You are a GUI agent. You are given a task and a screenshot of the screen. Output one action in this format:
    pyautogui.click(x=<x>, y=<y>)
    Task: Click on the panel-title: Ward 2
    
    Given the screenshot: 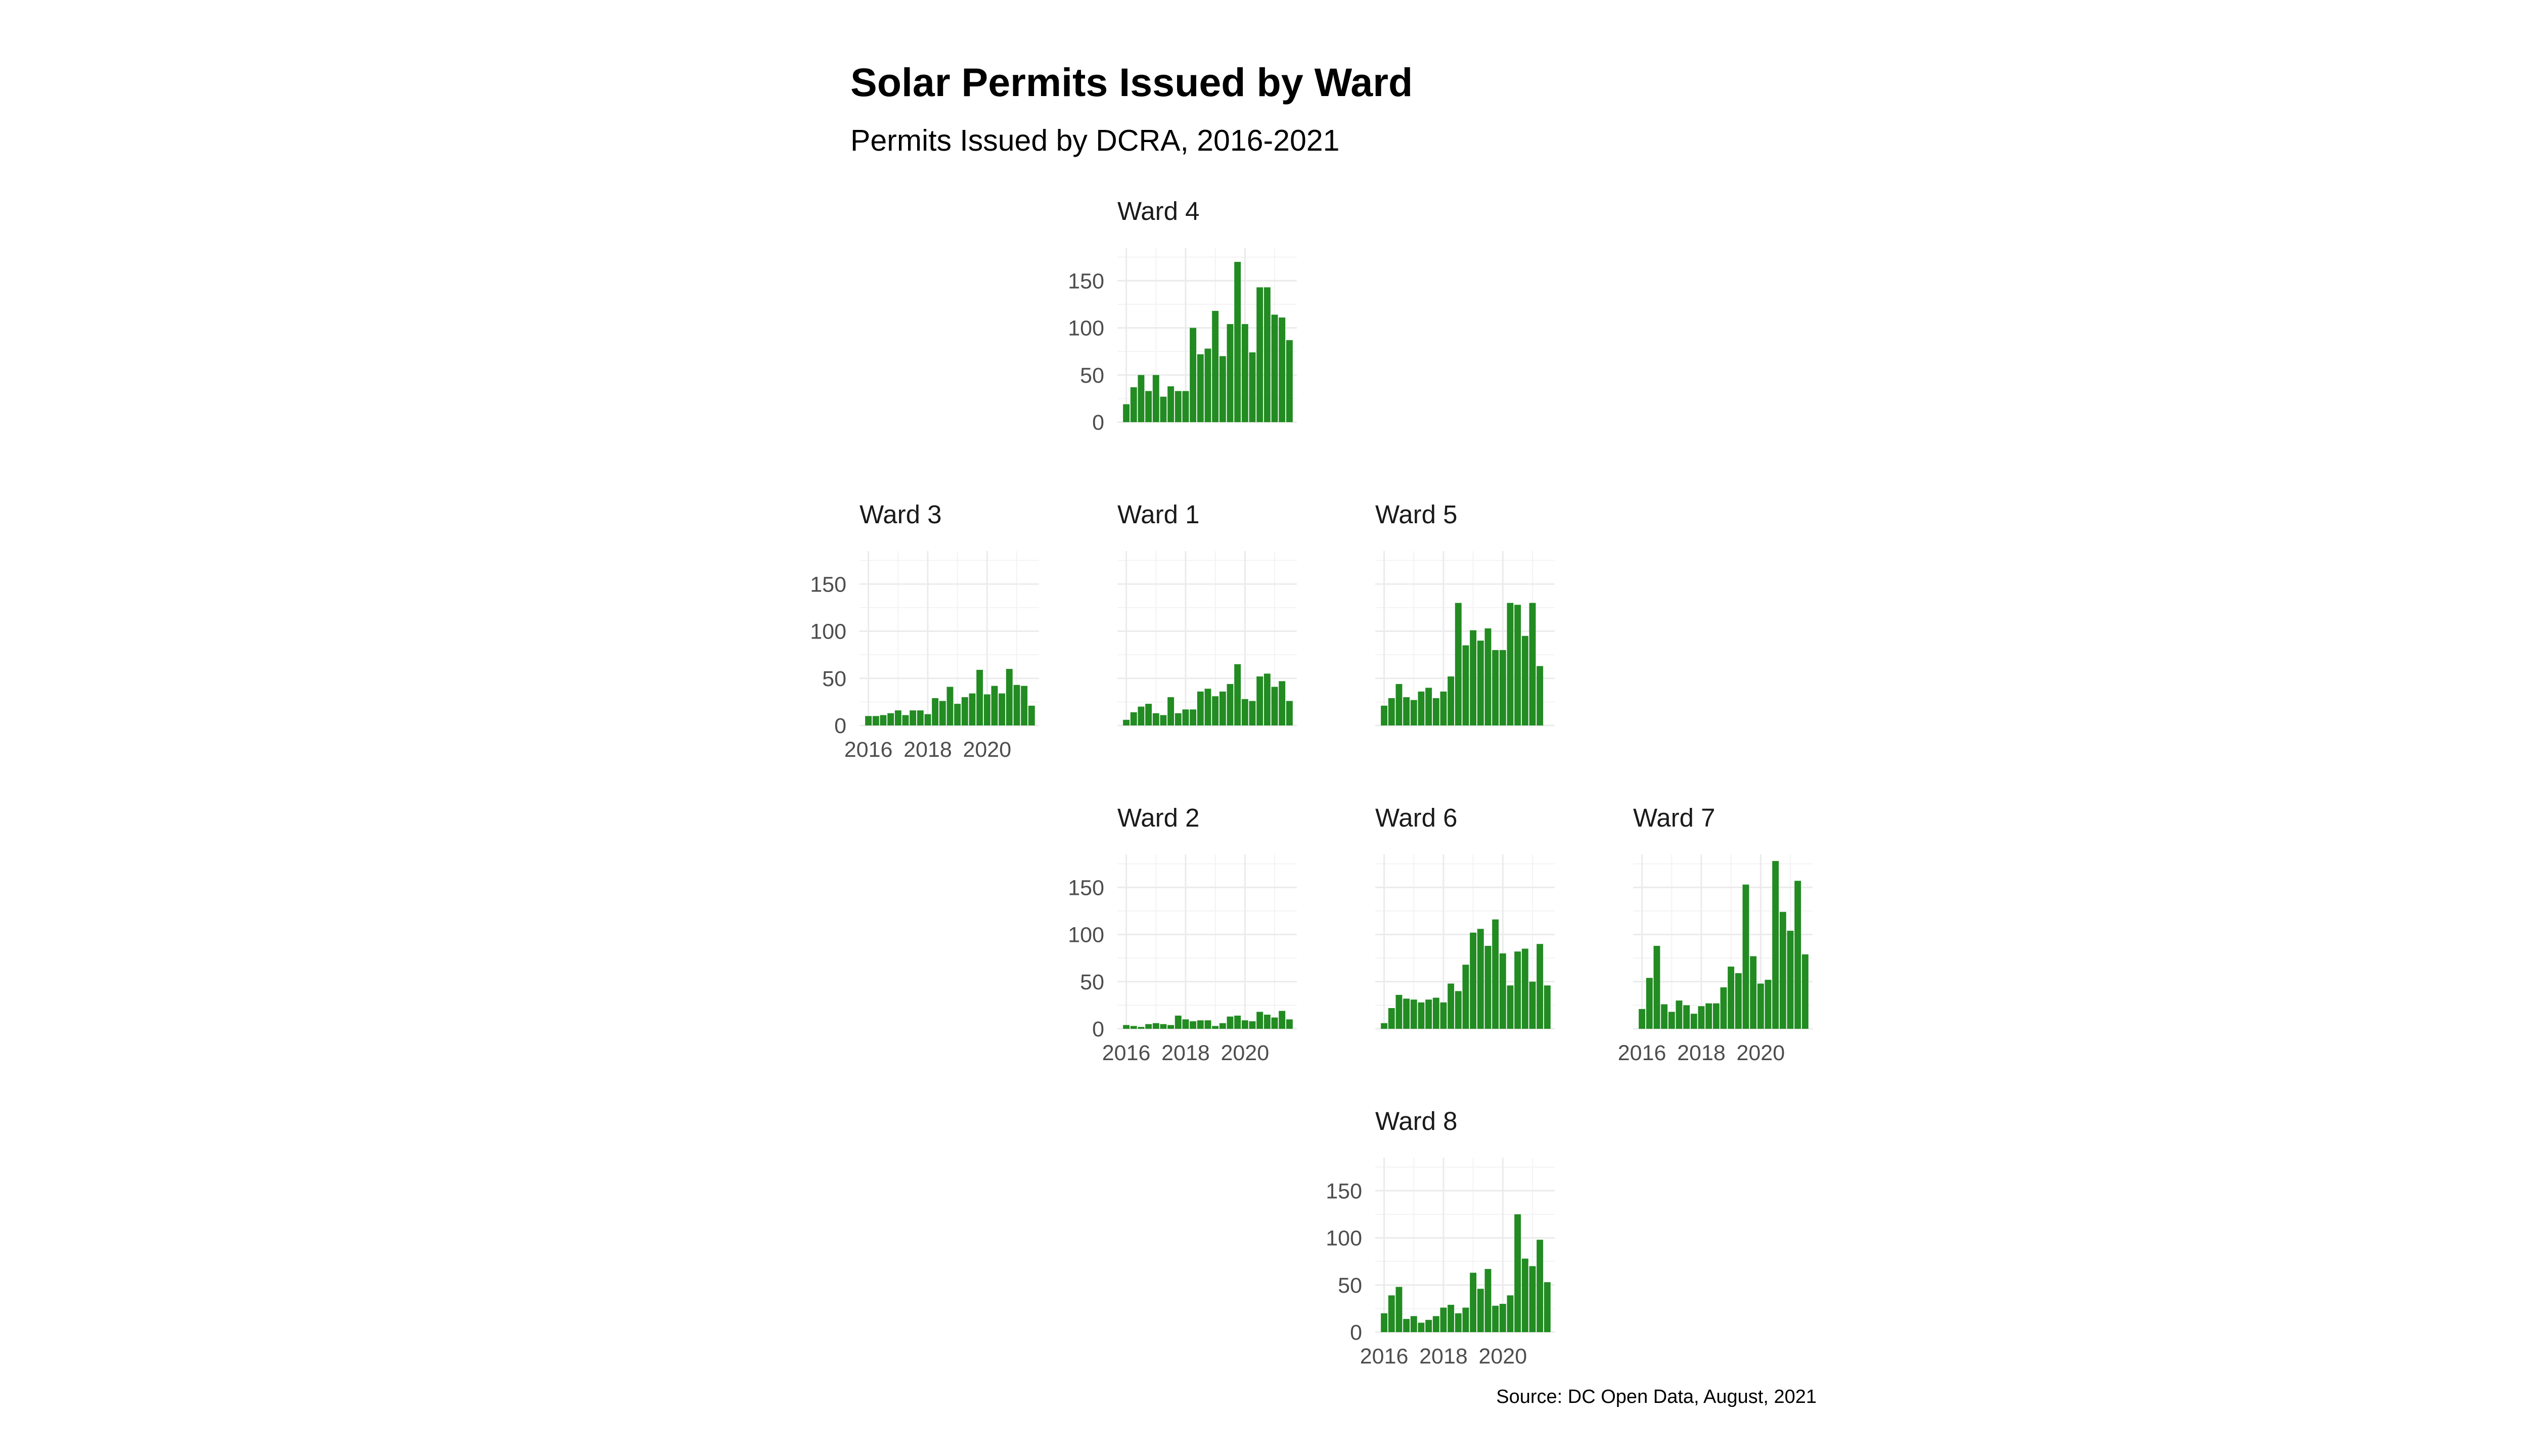 What is the action you would take?
    pyautogui.click(x=1159, y=817)
    